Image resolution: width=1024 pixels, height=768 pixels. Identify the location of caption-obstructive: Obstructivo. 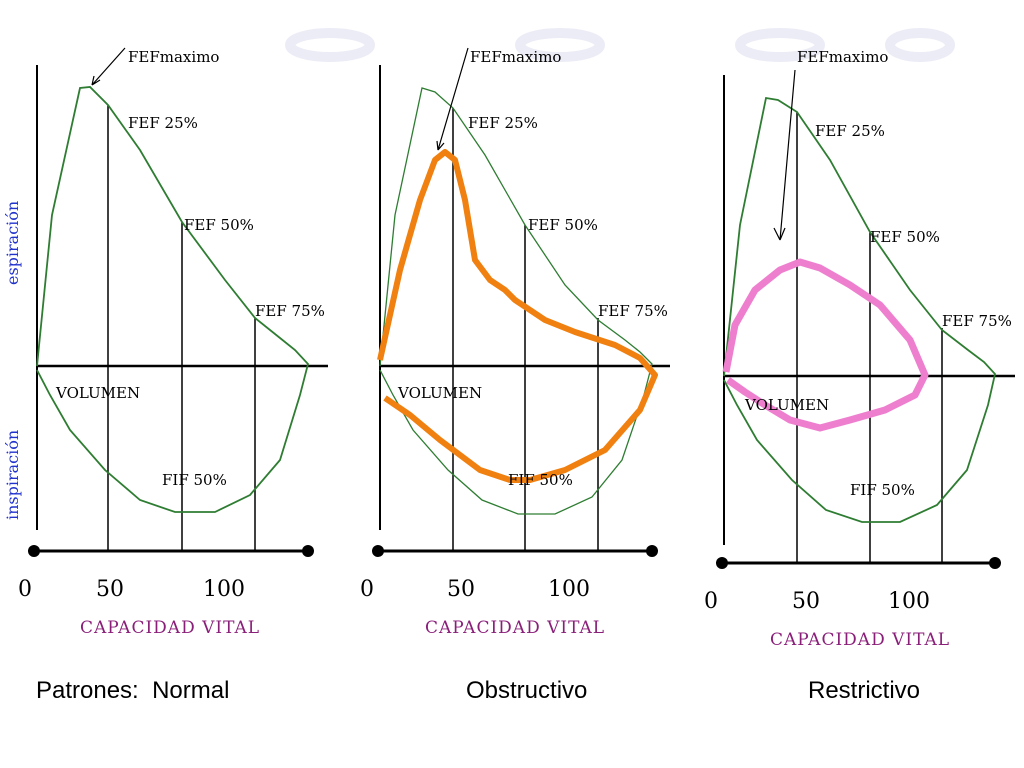
(526, 690).